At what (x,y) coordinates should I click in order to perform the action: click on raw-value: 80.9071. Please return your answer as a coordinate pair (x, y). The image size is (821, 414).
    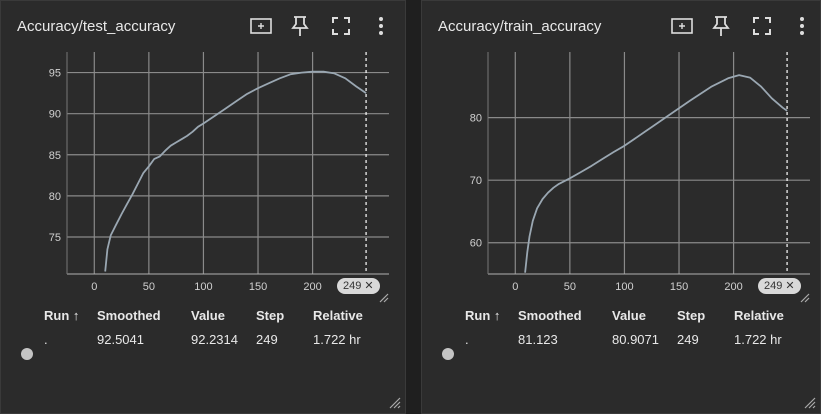
    Looking at the image, I should click on (635, 339).